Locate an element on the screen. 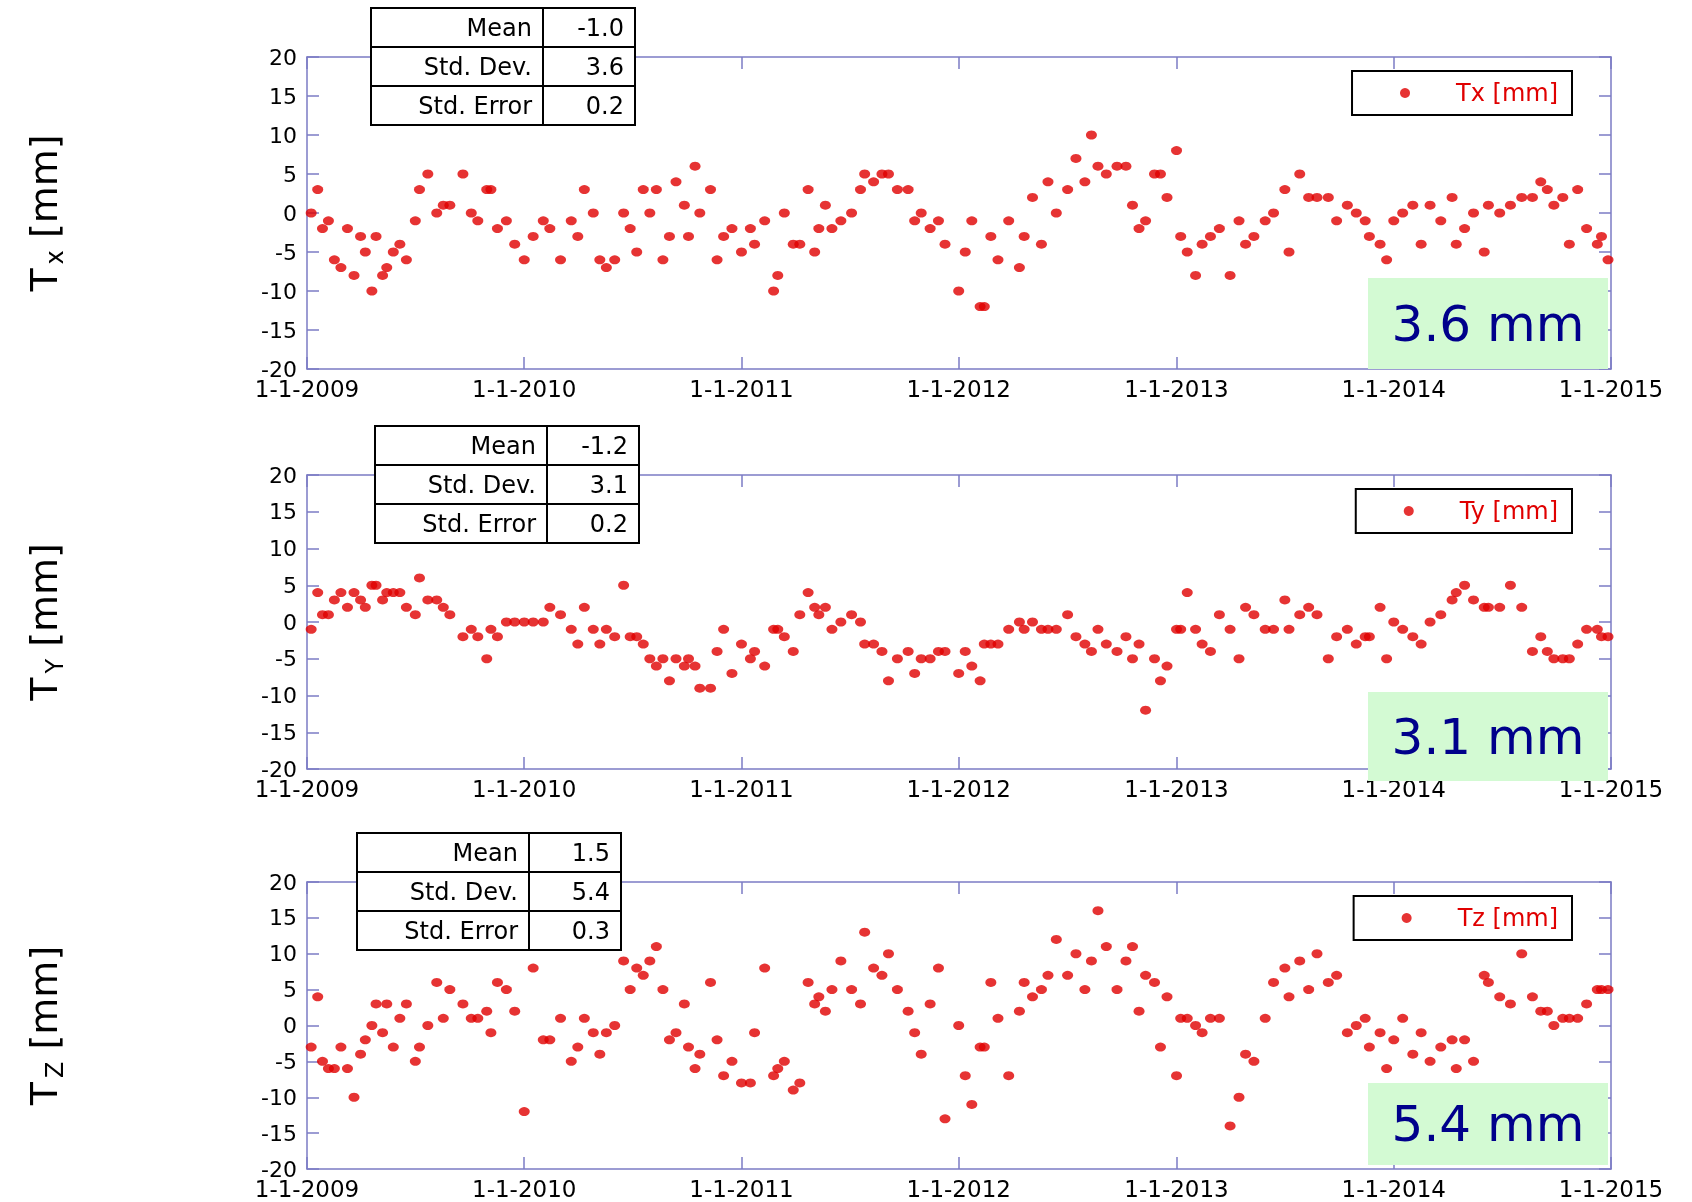  text: 1.5 is located at coordinates (575, 852).